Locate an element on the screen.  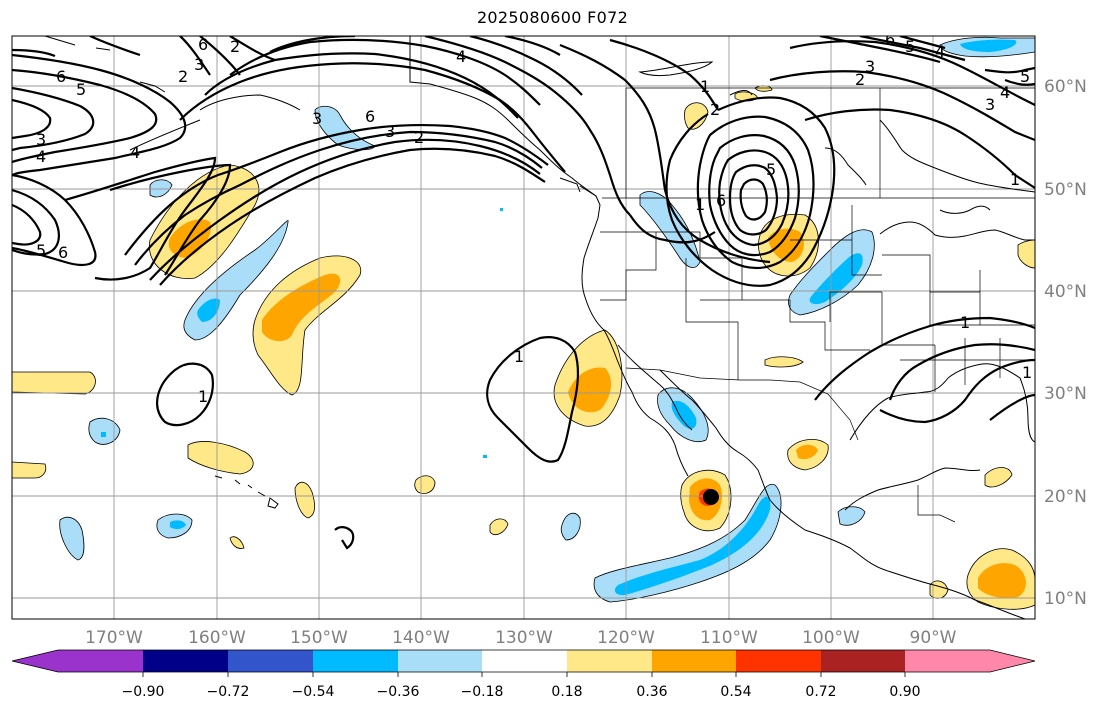
lon-label: 110°W is located at coordinates (729, 638).